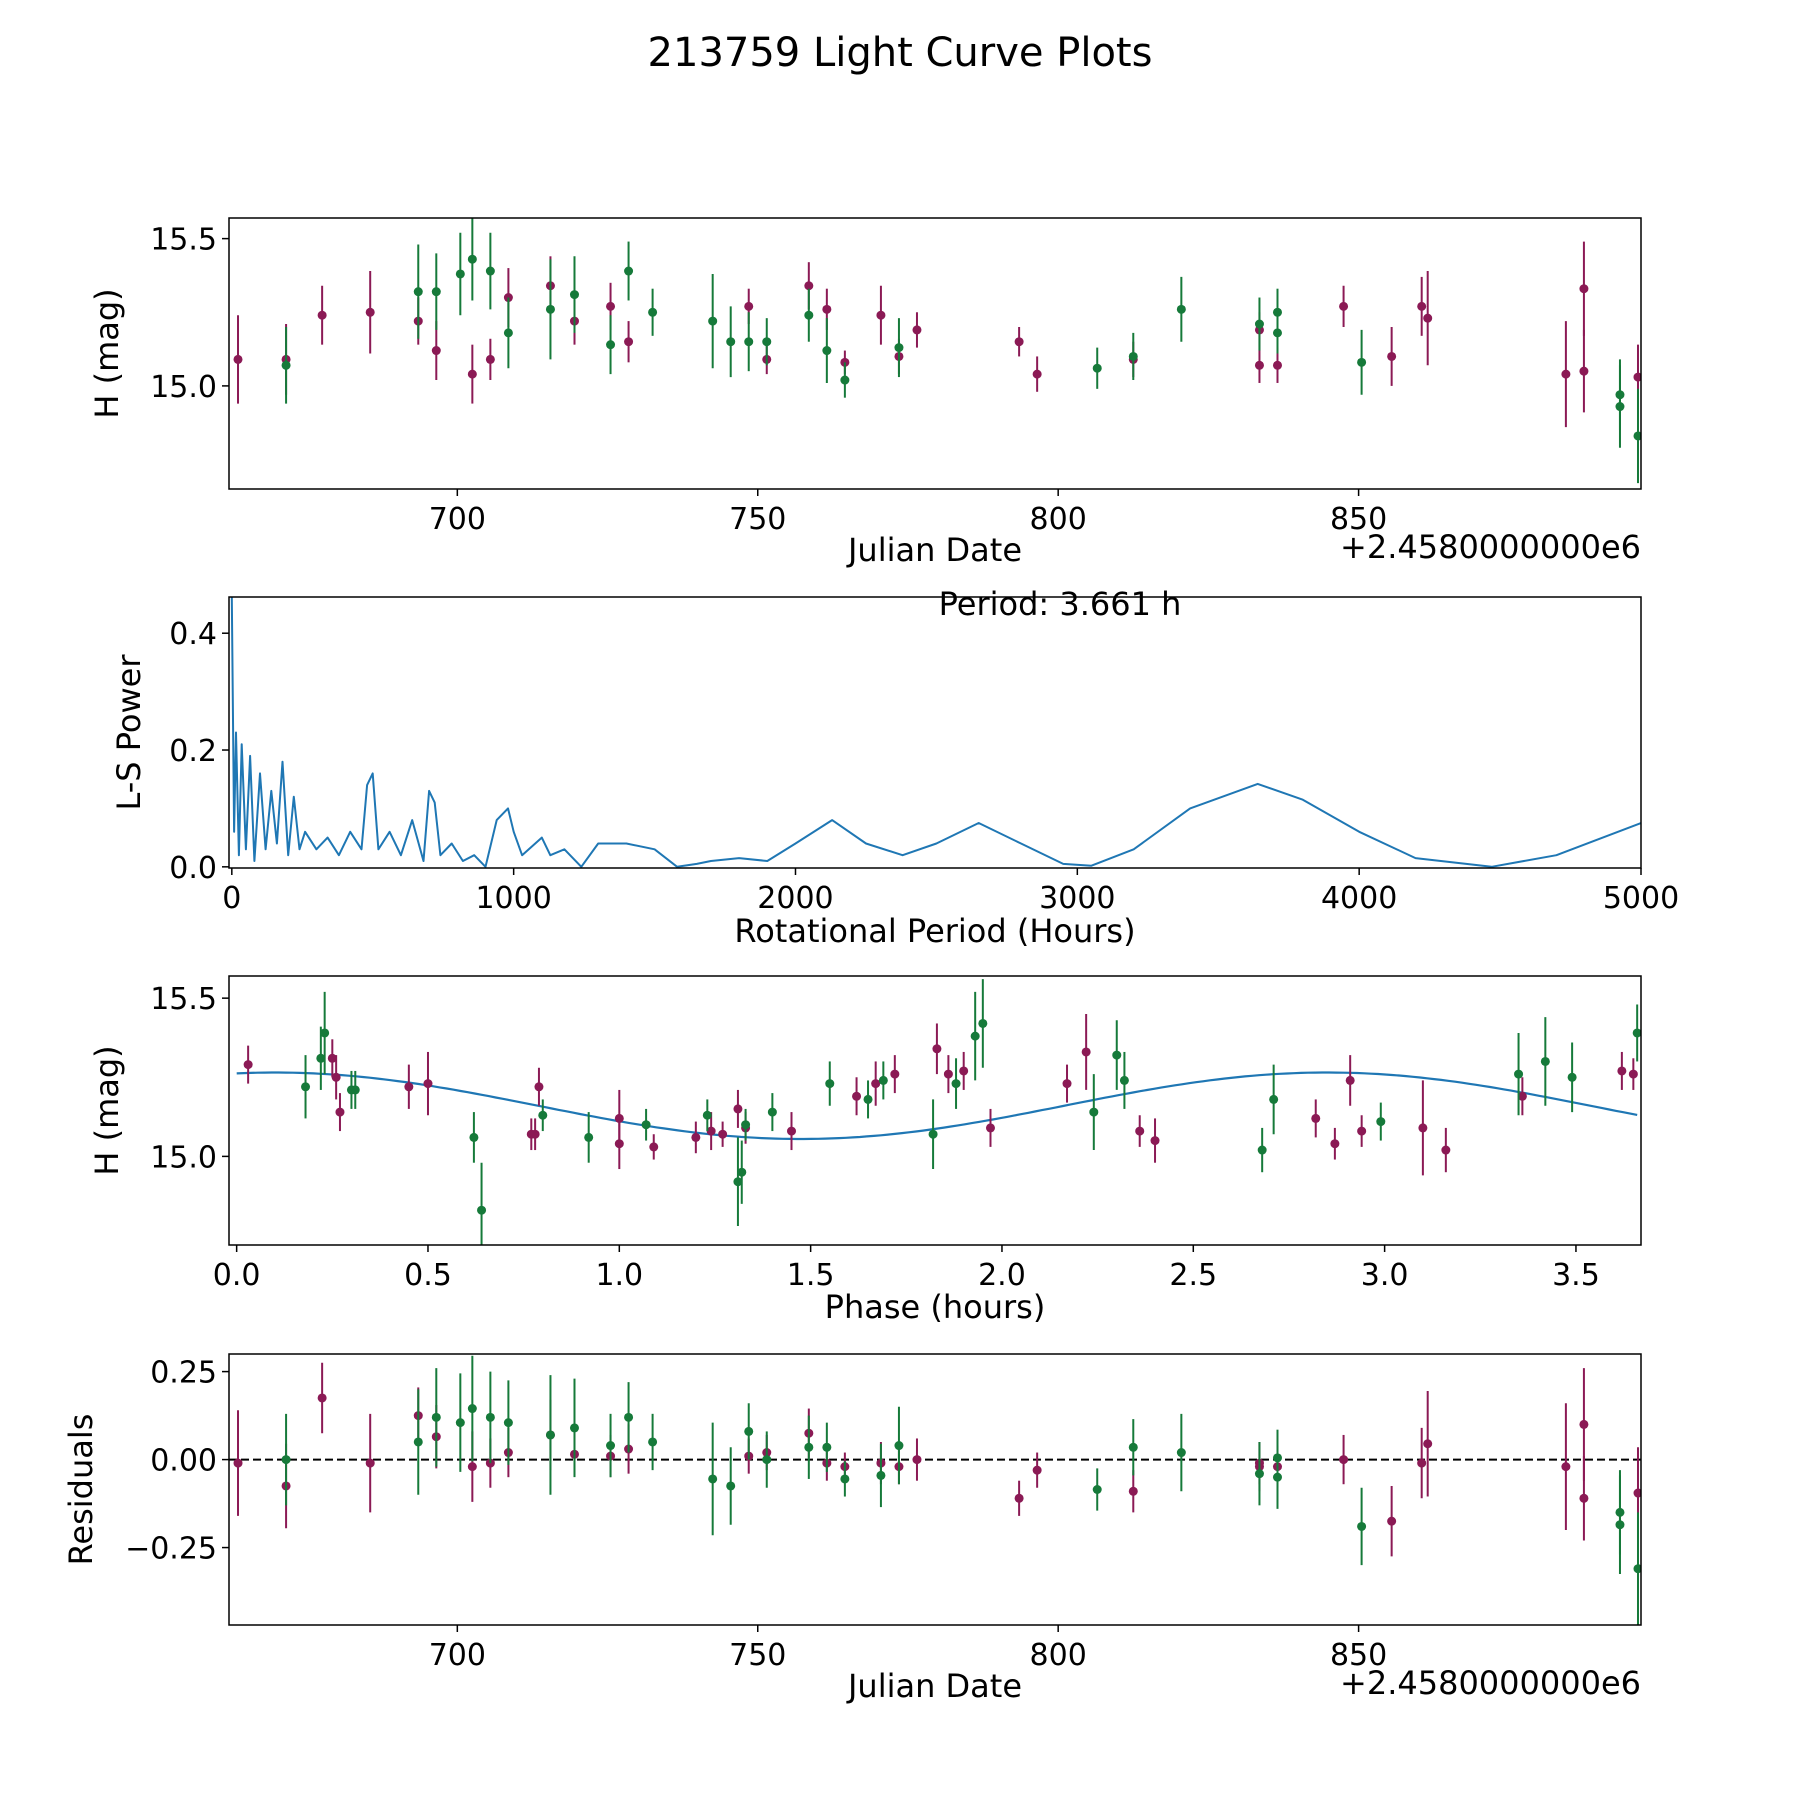 This screenshot has height=1800, width=1800. Describe the element at coordinates (1060, 604) in the screenshot. I see `period-annotation: Period: 3.661 h` at that location.